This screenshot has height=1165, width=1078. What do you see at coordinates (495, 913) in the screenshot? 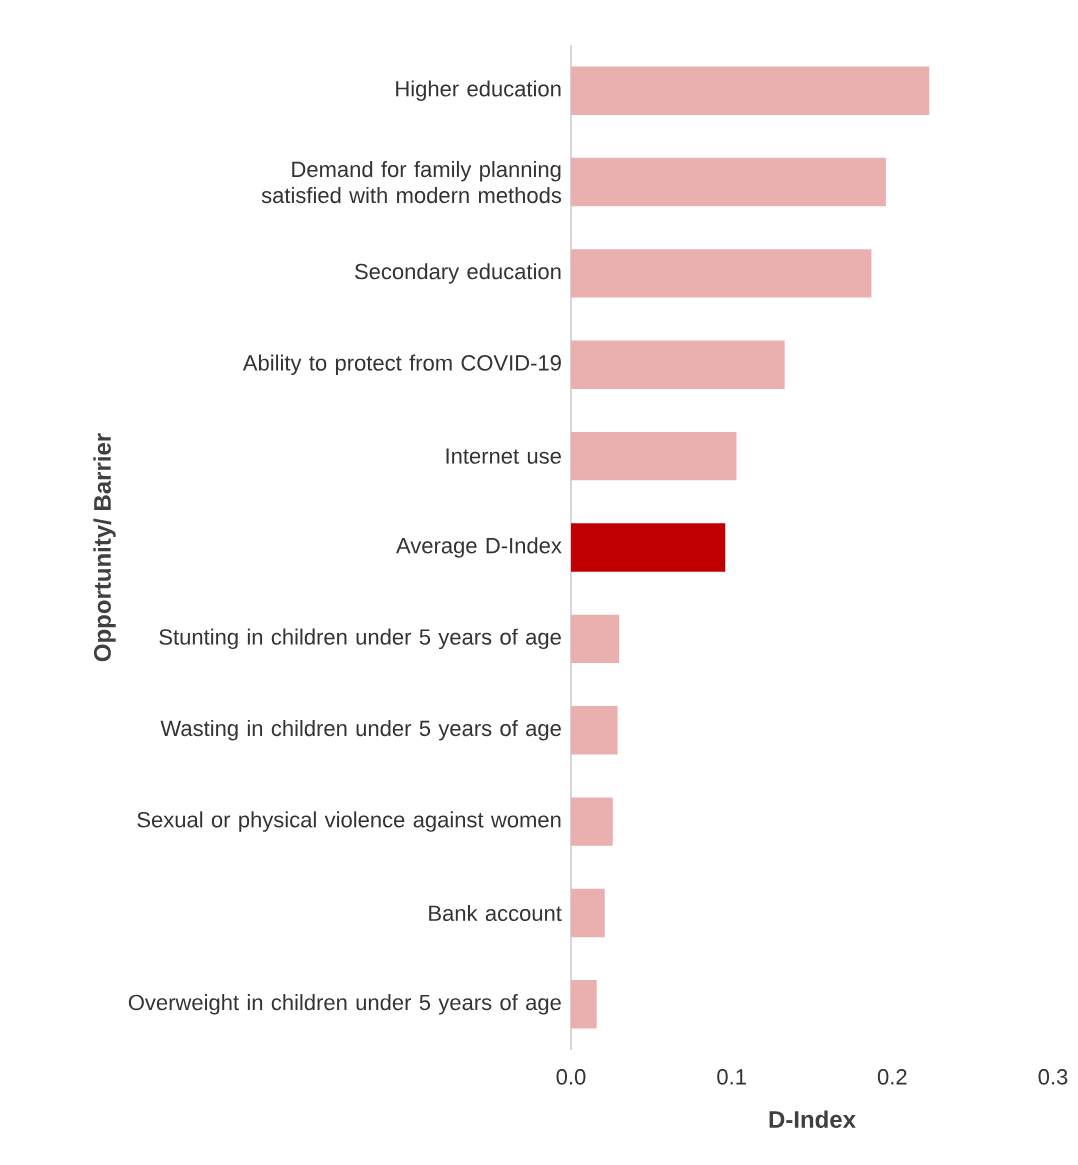
I see `y-tick-label: Bank account` at bounding box center [495, 913].